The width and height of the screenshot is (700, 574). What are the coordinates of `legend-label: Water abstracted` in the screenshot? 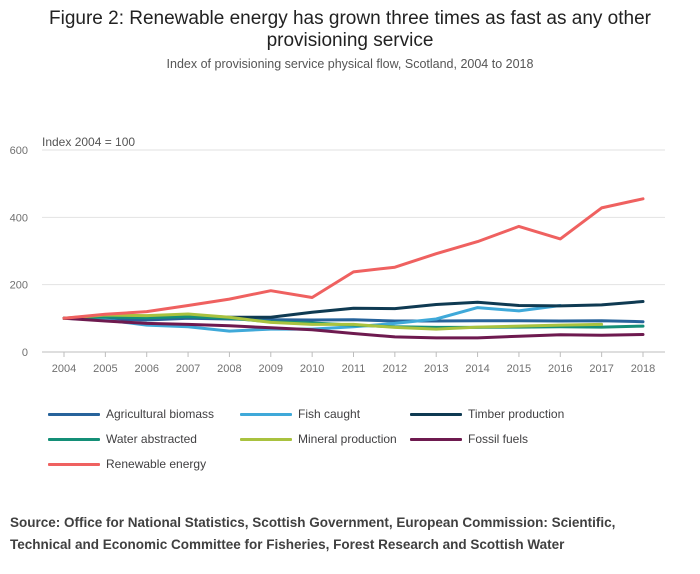 It's located at (151, 439).